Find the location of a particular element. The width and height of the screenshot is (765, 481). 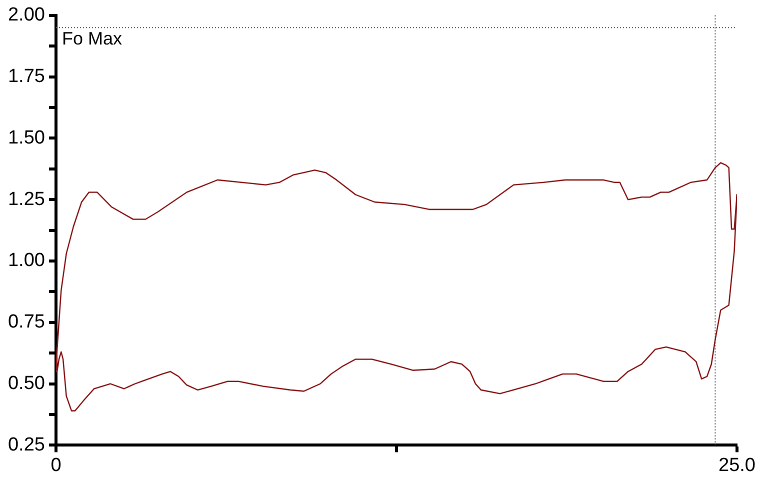

y-tick-label: 1.25 is located at coordinates (26, 199).